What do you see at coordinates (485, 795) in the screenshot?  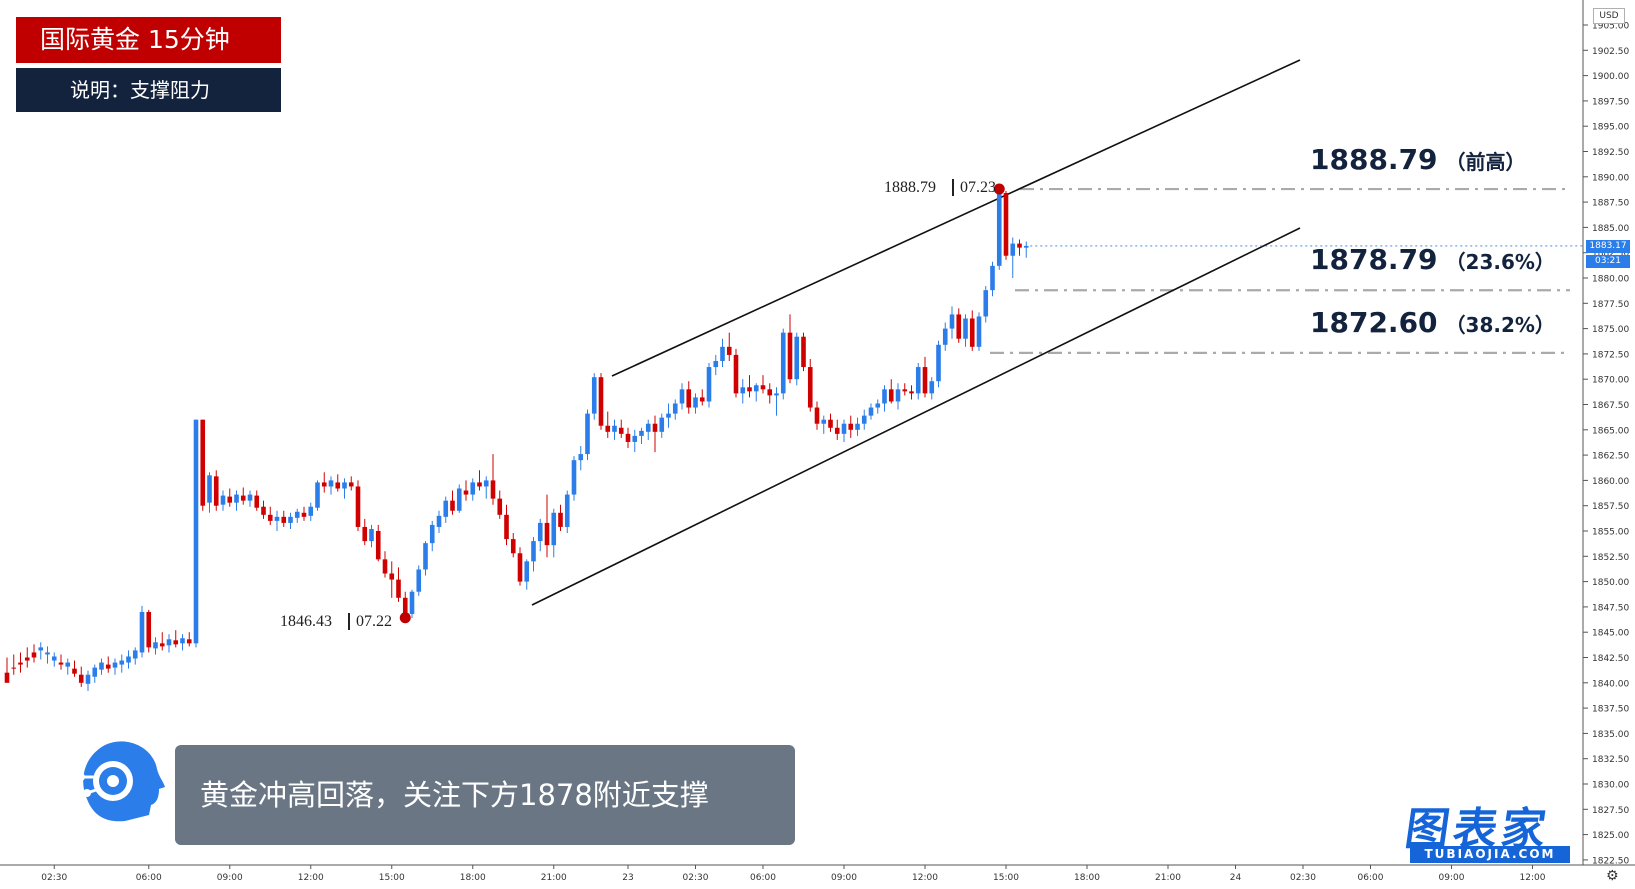 I see `callout-bubble: 黄金冲高回落，关注下方1878附近支撑` at bounding box center [485, 795].